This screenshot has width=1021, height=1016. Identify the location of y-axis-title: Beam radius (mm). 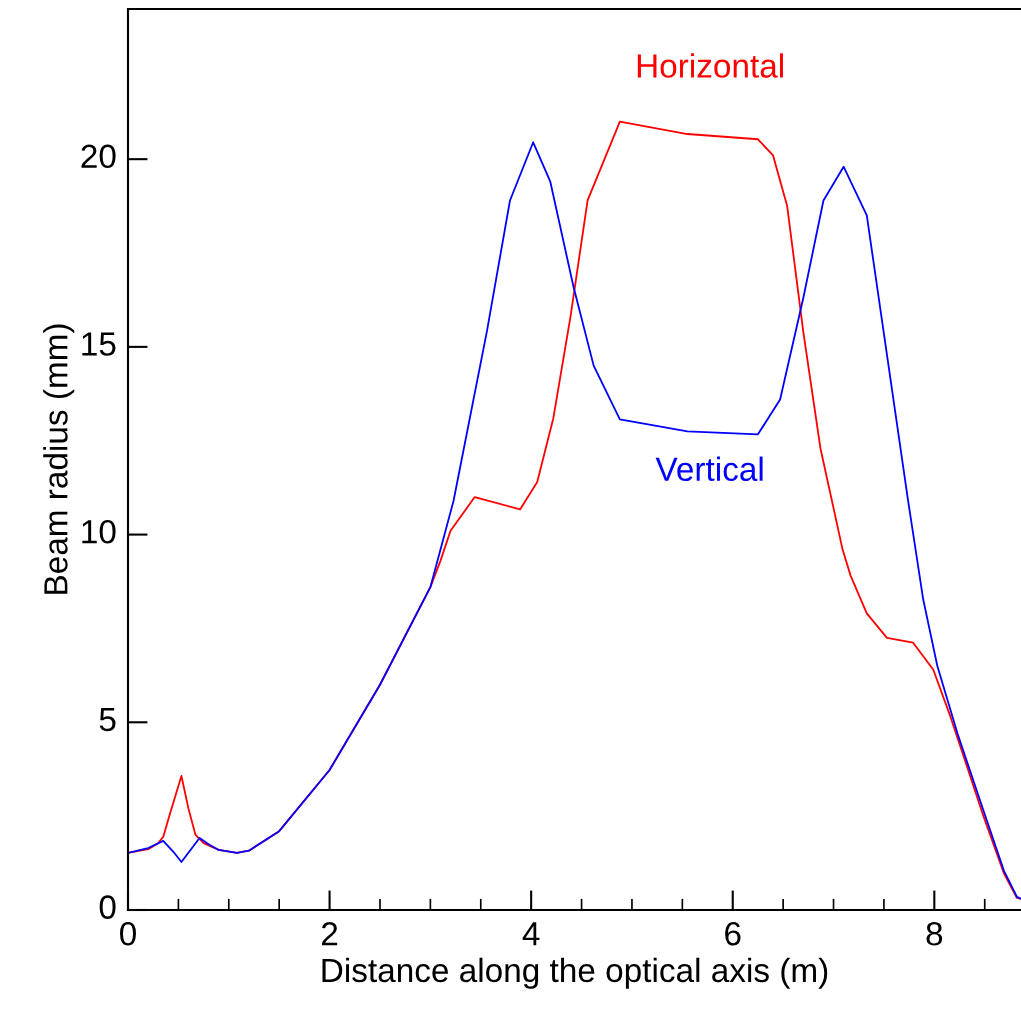
(59, 459).